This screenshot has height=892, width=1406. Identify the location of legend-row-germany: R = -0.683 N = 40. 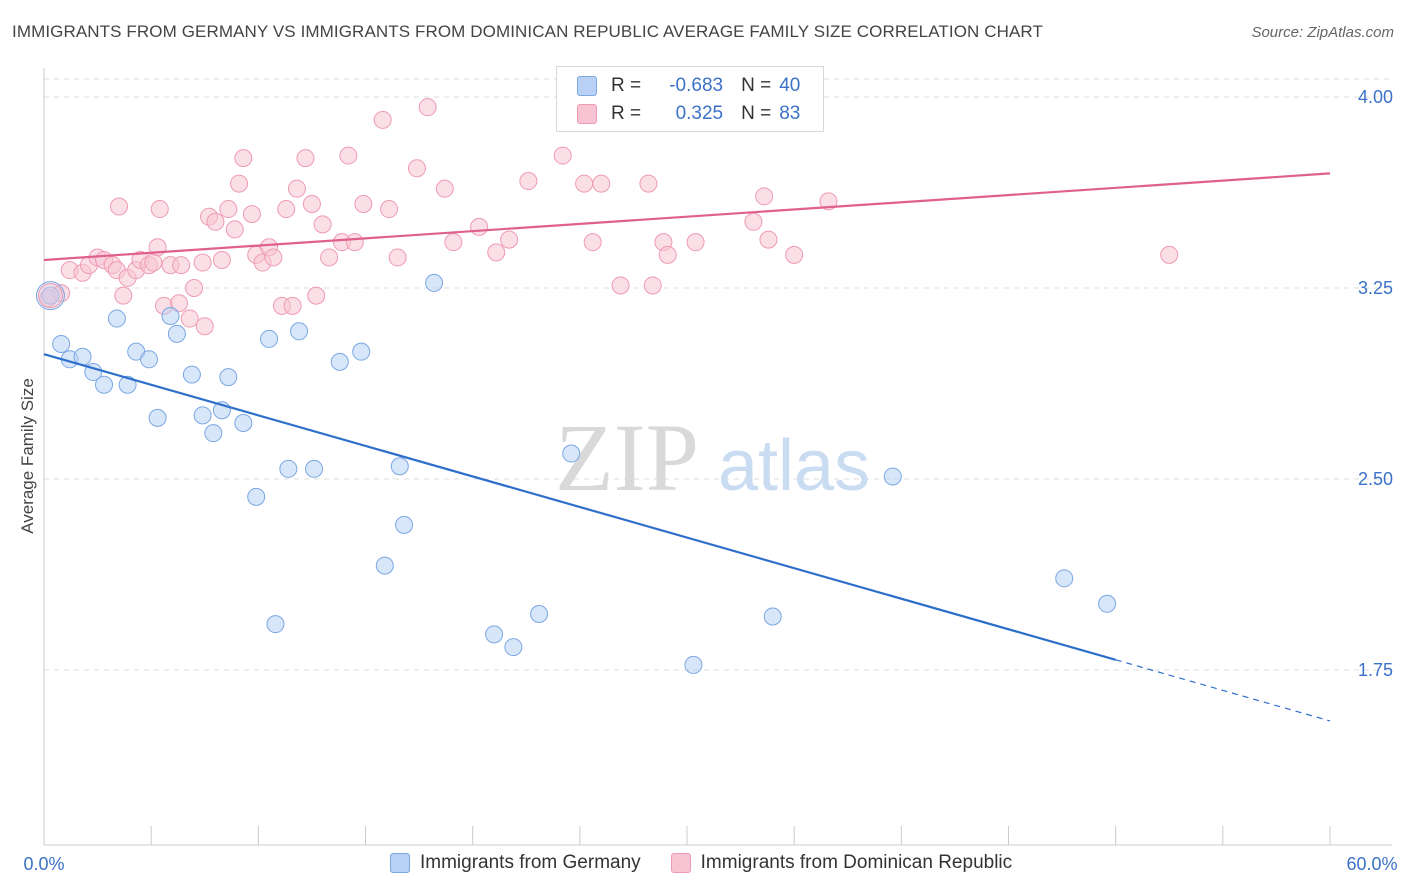
(688, 86).